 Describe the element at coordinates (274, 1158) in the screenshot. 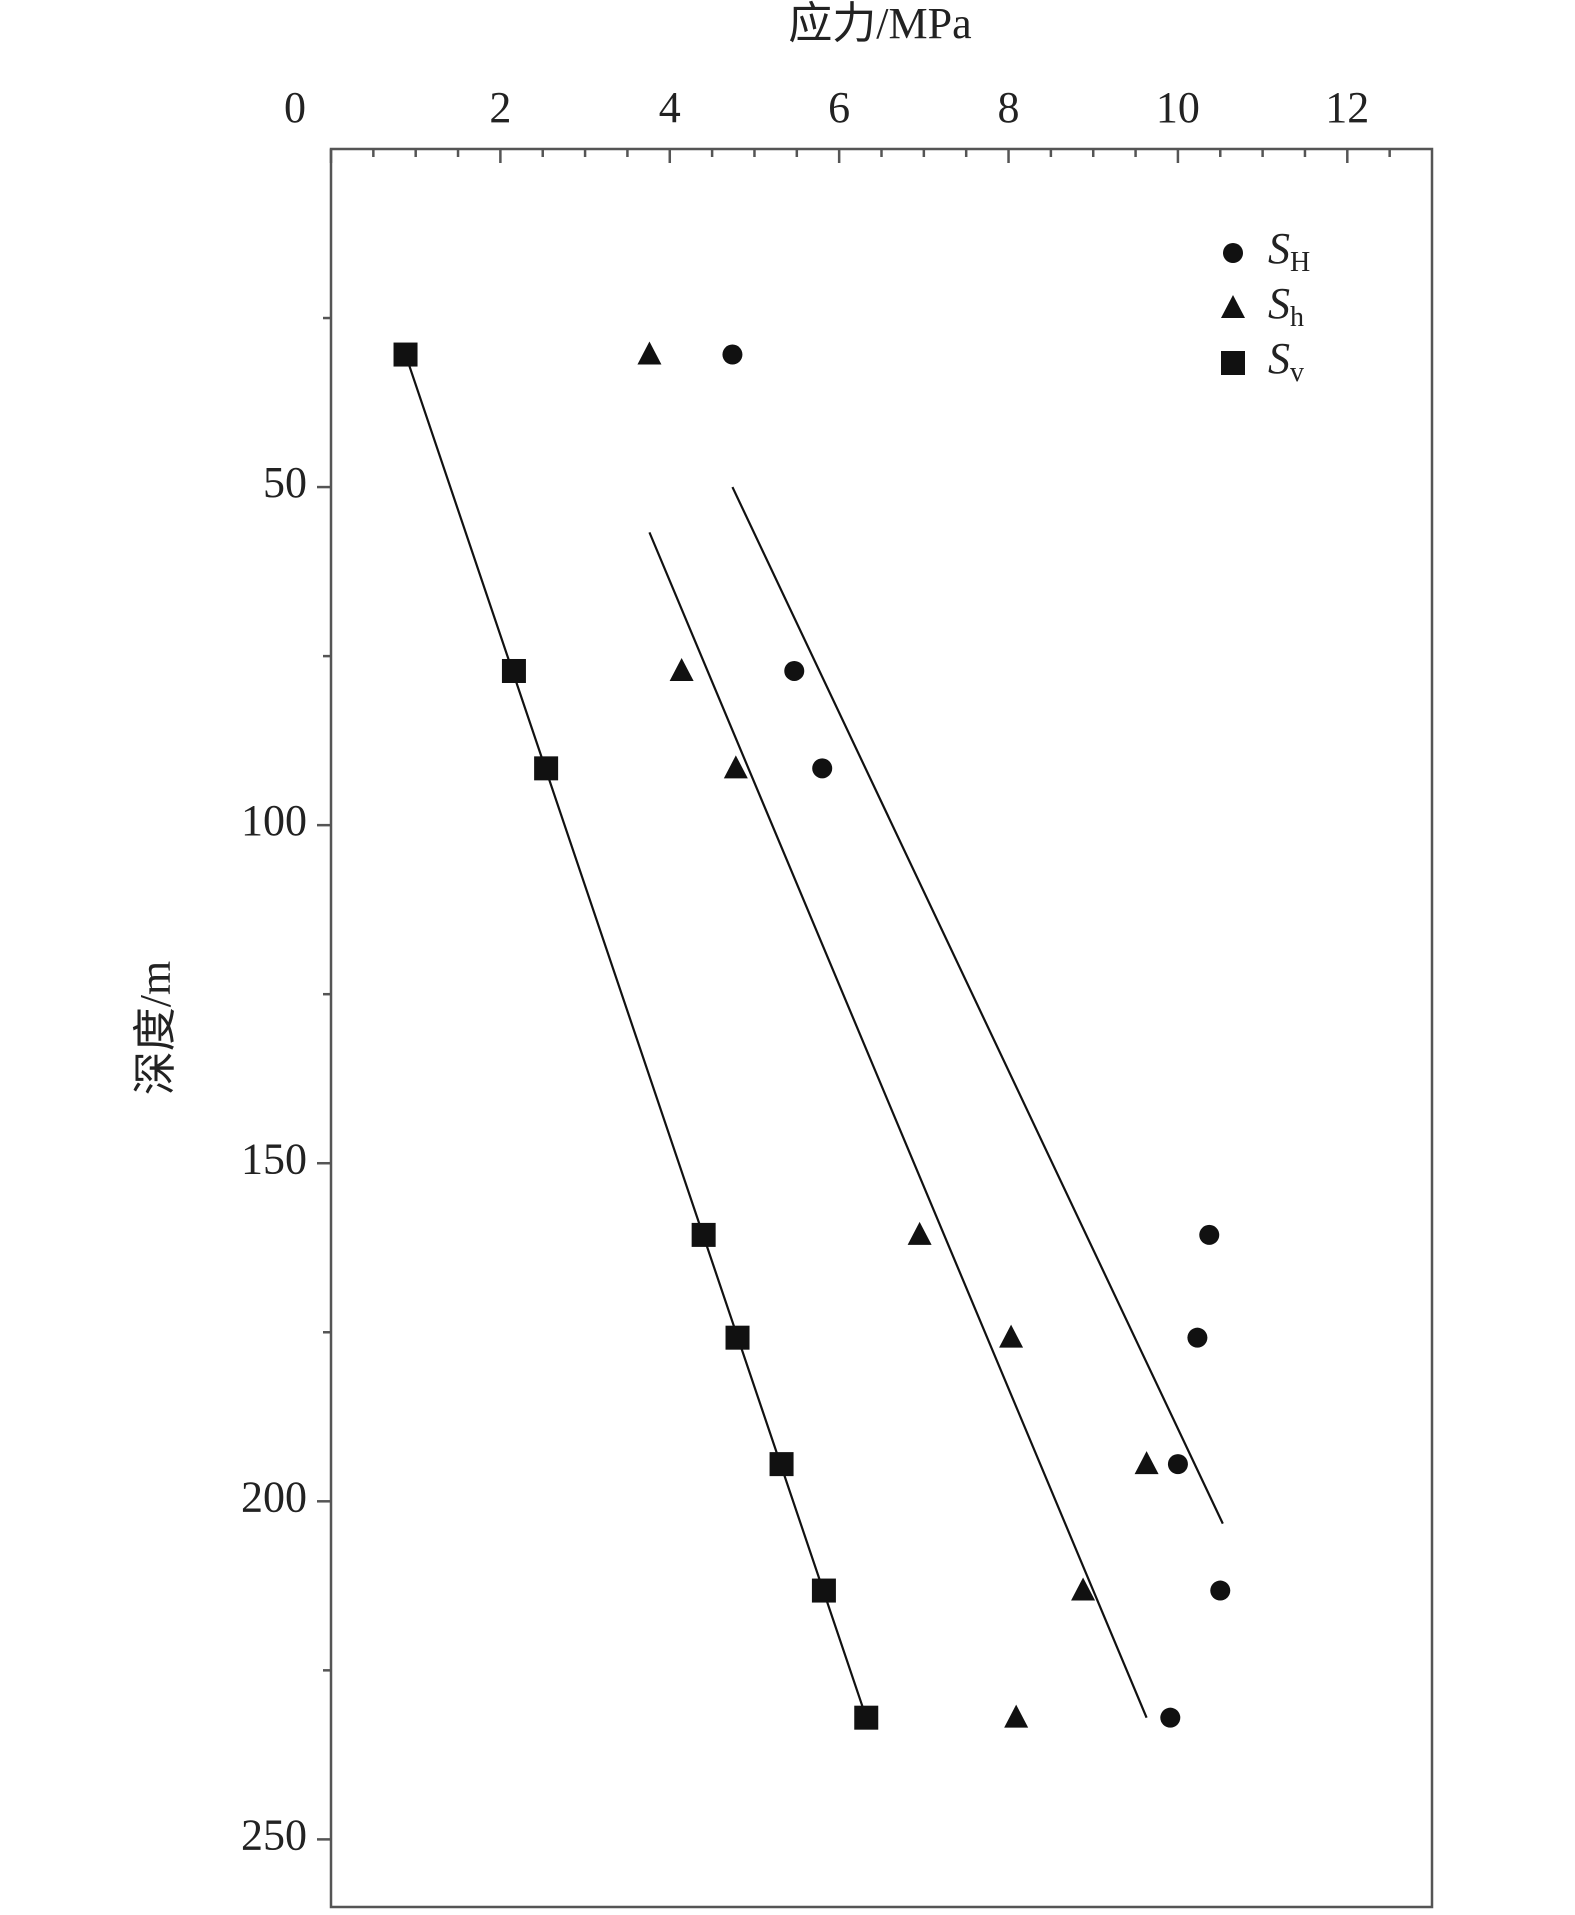

I see `y-tick-label: 150` at that location.